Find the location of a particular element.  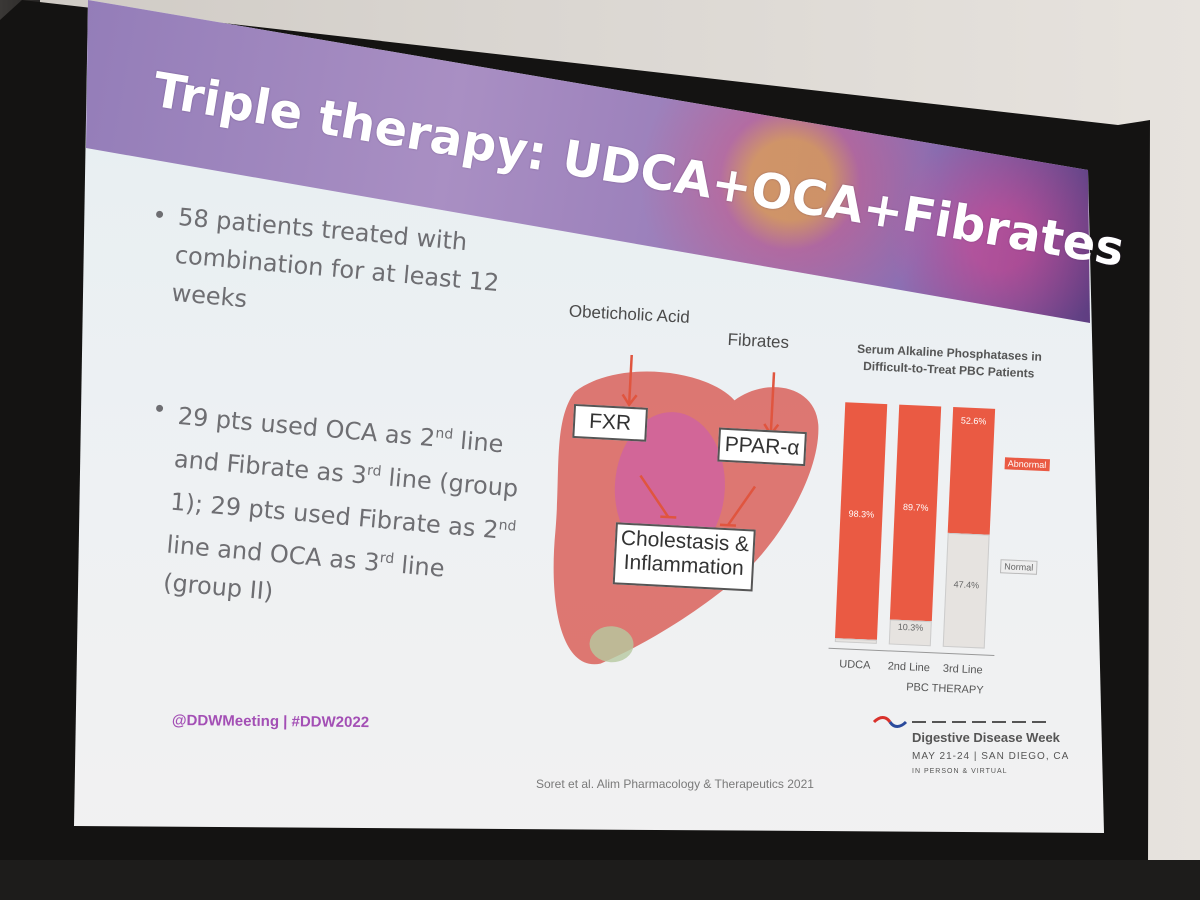

legend-normal: Normal is located at coordinates (1018, 567).